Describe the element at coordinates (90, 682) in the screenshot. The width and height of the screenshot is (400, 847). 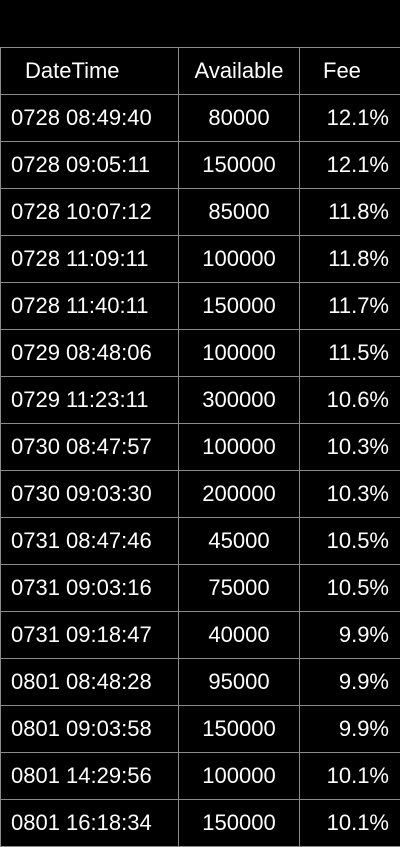
I see `datetime-cell: 0801 08:48:28` at that location.